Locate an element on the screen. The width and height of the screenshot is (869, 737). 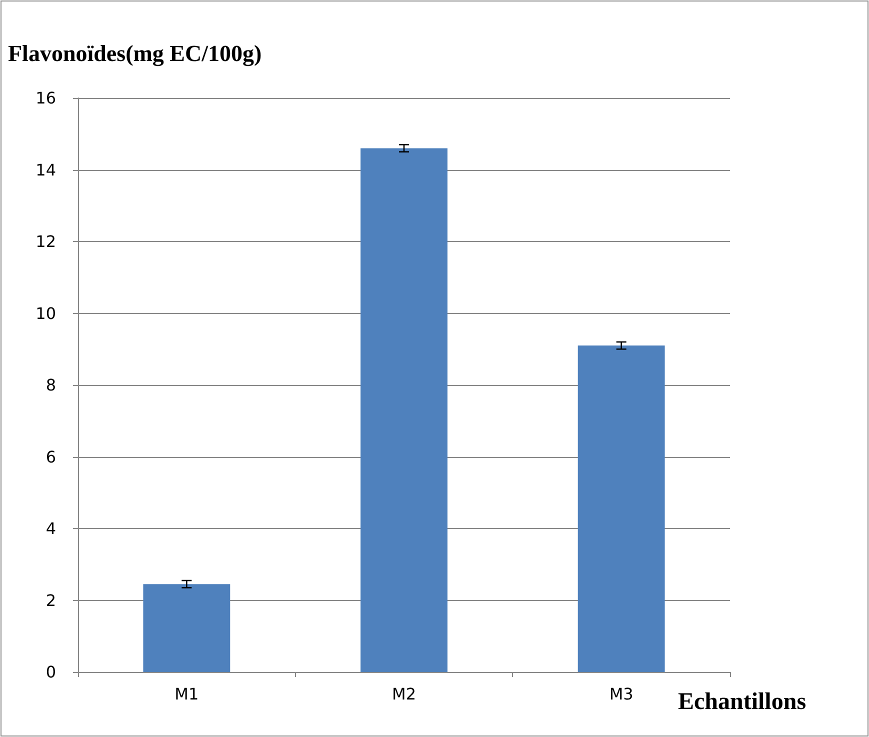
x-tick-label: M3 is located at coordinates (621, 694).